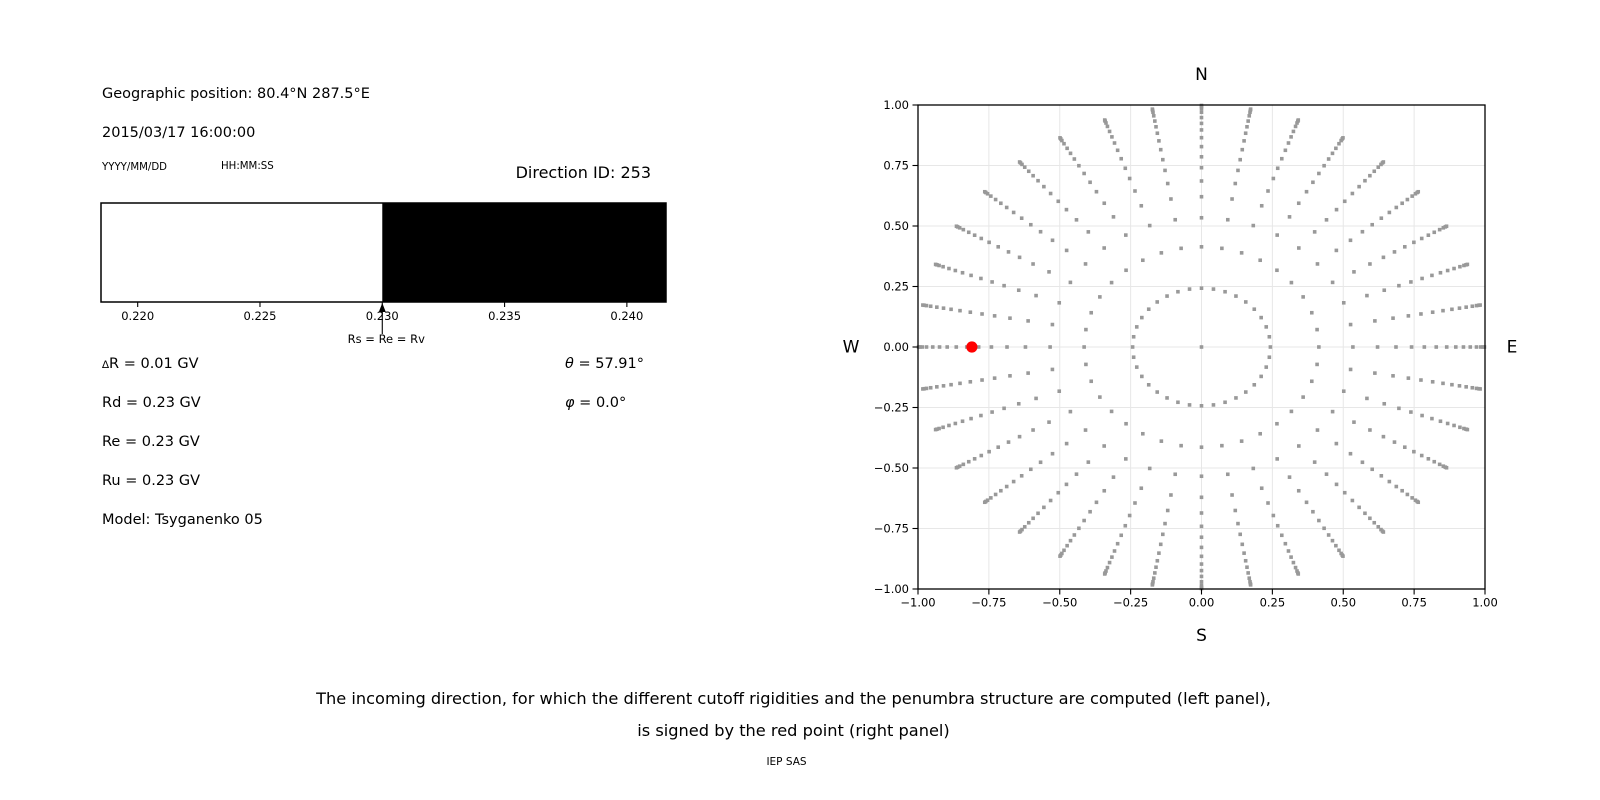  What do you see at coordinates (150, 364) in the screenshot?
I see `delta-r-text: ∆R = 0.01 GV` at bounding box center [150, 364].